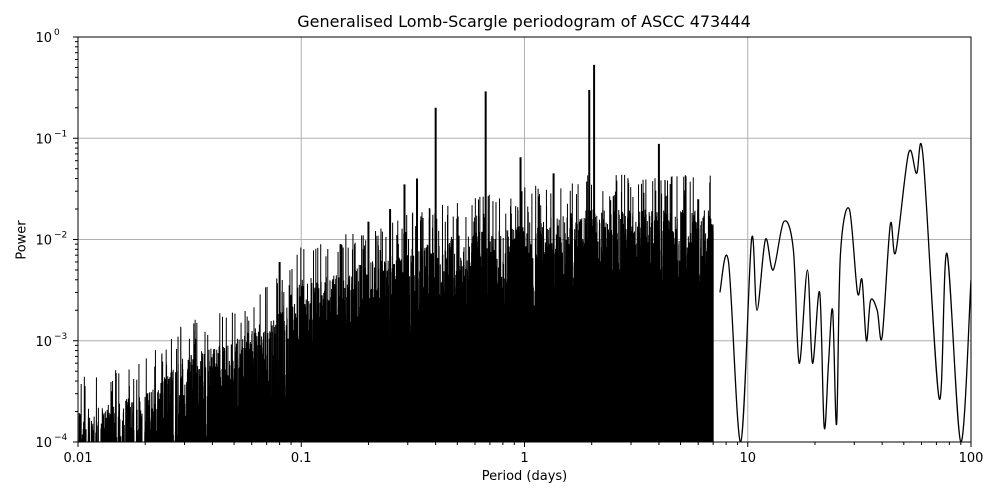  What do you see at coordinates (747, 458) in the screenshot?
I see `x-tick-label: 10` at bounding box center [747, 458].